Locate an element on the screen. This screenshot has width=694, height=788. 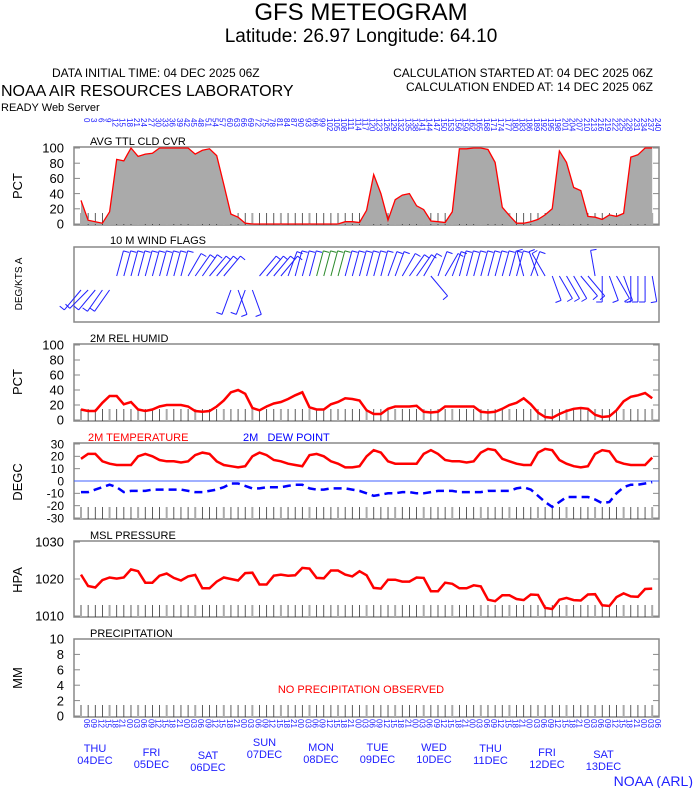
forecast-hour-label: 186 is located at coordinates (529, 125).